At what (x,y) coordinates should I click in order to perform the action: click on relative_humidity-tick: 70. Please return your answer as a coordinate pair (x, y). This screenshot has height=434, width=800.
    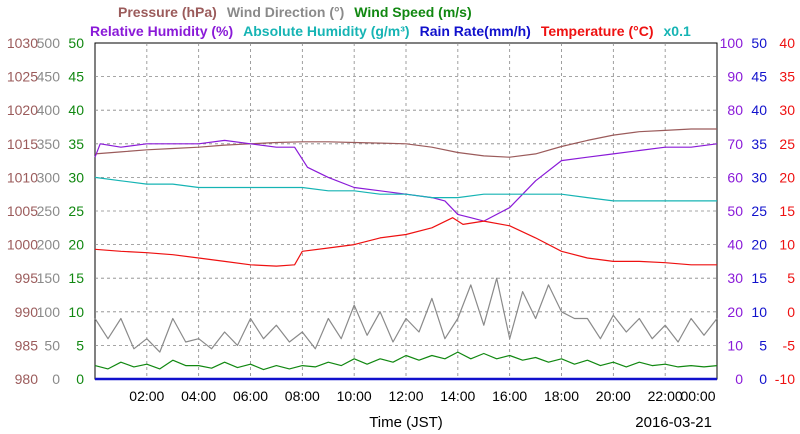
    Looking at the image, I should click on (735, 144).